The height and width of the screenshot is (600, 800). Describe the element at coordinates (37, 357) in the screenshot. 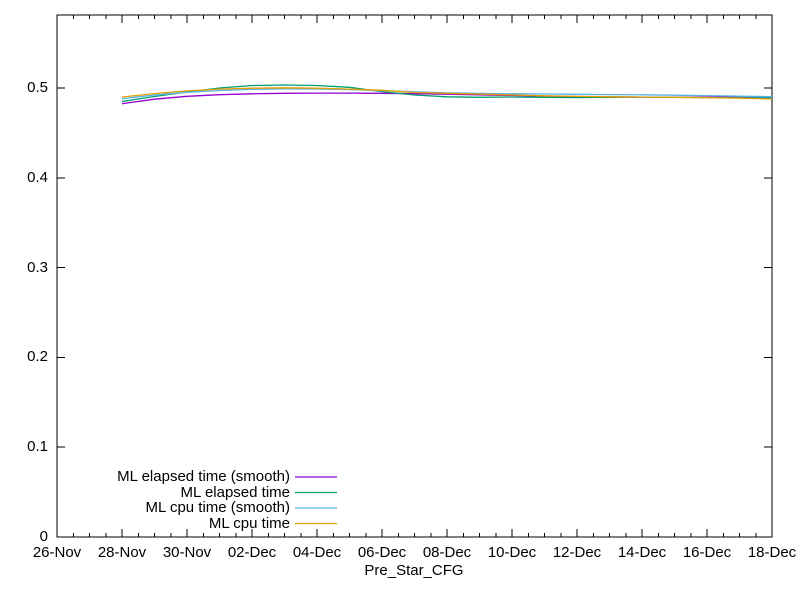

I see `y-tick-label: 0.2` at that location.